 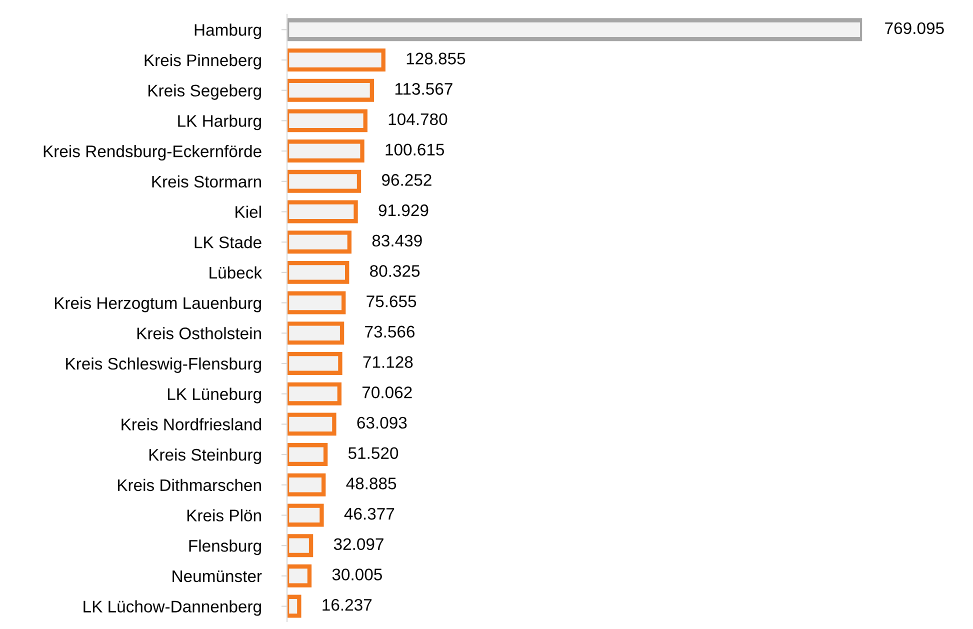 I want to click on data-label: 104.780, so click(x=418, y=119).